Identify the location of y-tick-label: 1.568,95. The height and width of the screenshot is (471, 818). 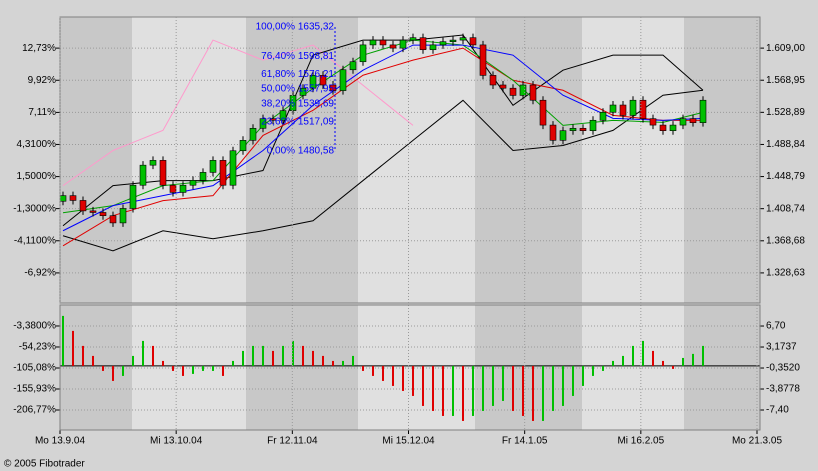
(785, 80).